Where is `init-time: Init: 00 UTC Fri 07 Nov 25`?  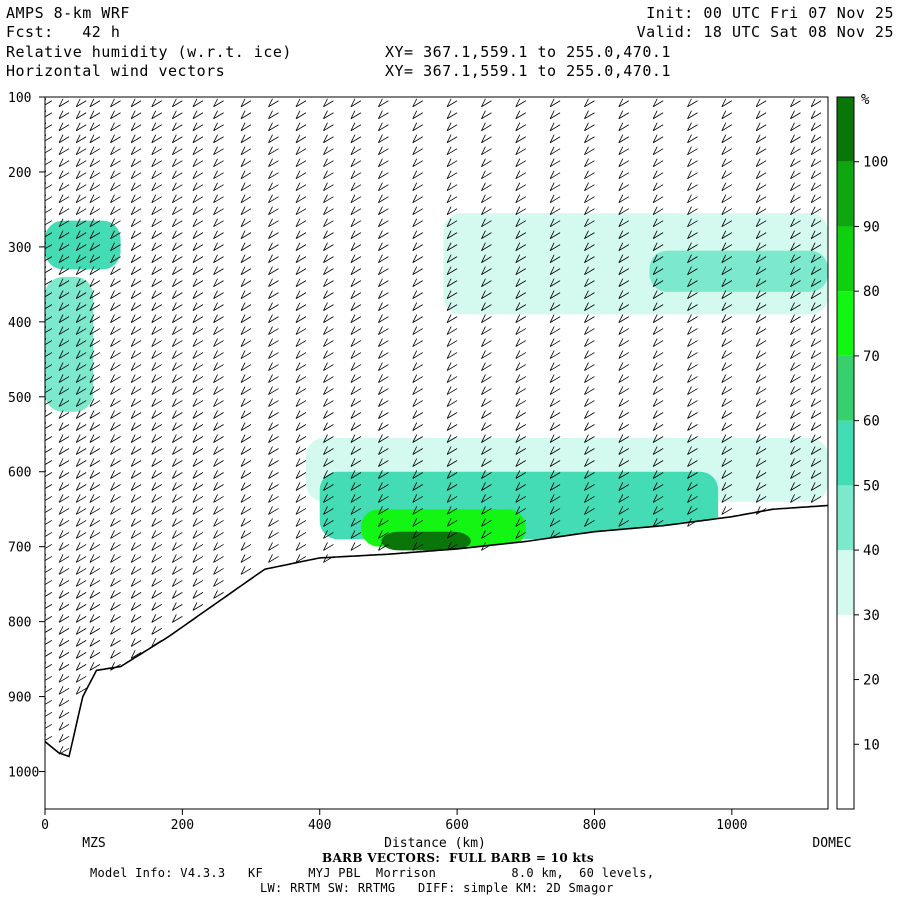
init-time: Init: 00 UTC Fri 07 Nov 25 is located at coordinates (770, 13).